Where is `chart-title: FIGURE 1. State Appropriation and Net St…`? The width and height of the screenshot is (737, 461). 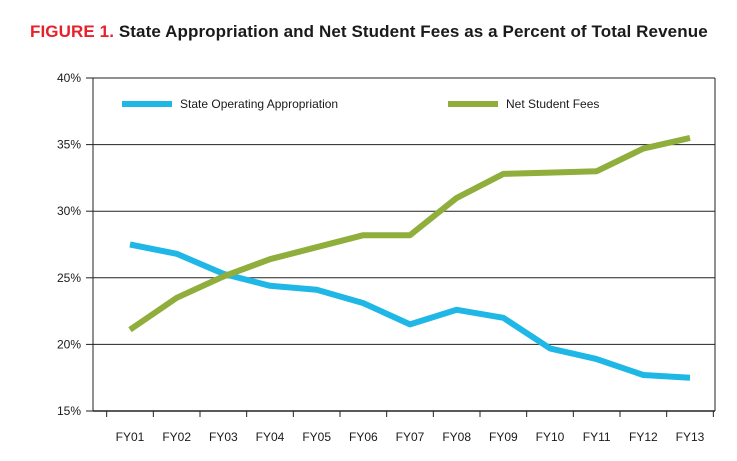
chart-title: FIGURE 1. State Appropriation and Net St… is located at coordinates (369, 32).